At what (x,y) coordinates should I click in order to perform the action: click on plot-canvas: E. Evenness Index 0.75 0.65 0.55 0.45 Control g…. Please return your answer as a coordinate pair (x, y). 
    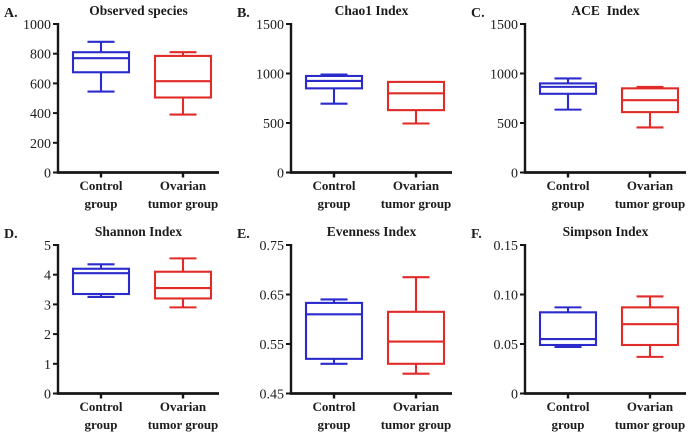
    Looking at the image, I should click on (345, 328).